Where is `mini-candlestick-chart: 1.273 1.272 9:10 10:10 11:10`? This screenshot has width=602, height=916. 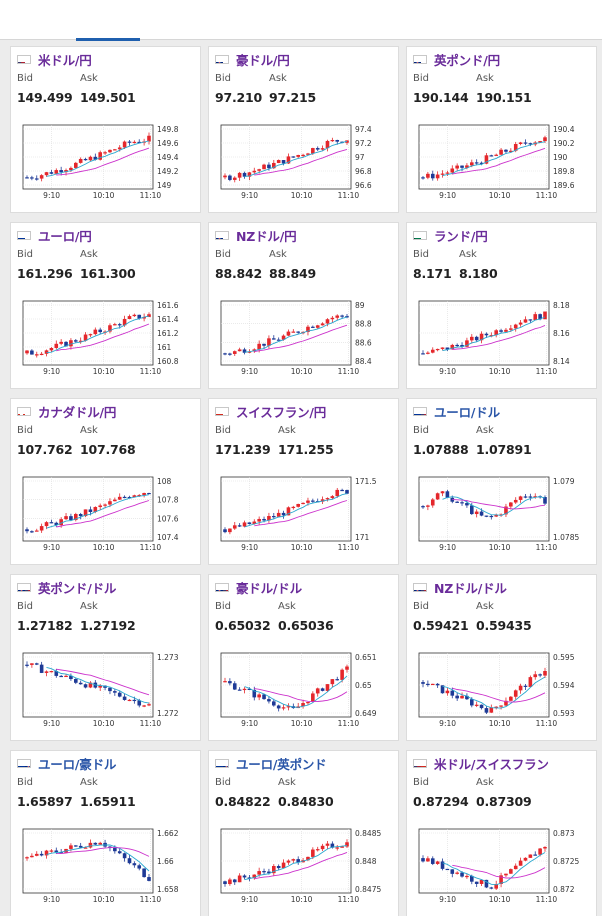
mini-candlestick-chart: 1.273 1.272 9:10 10:10 11:10 is located at coordinates (107, 692).